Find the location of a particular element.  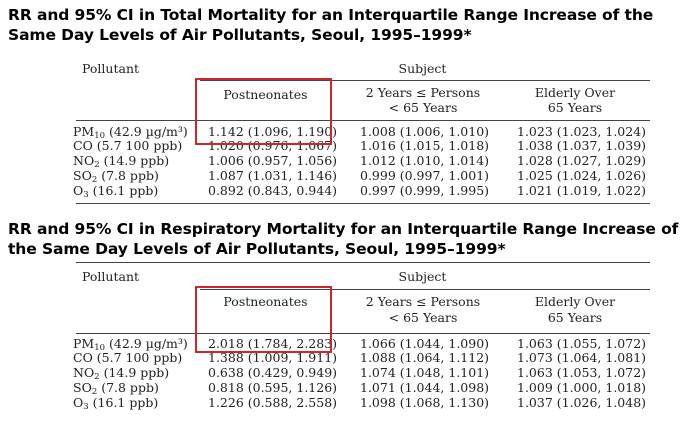

postneonates-value: 1.226 (0.588, 2.558) is located at coordinates (273, 402).